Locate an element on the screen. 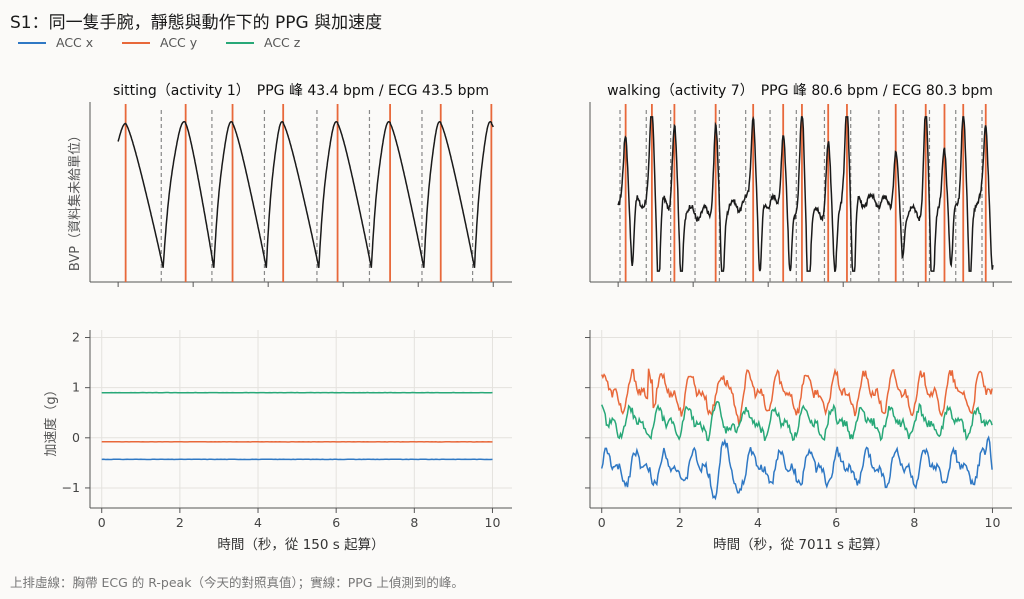  walking-acc-series-acc-y is located at coordinates (797, 396).